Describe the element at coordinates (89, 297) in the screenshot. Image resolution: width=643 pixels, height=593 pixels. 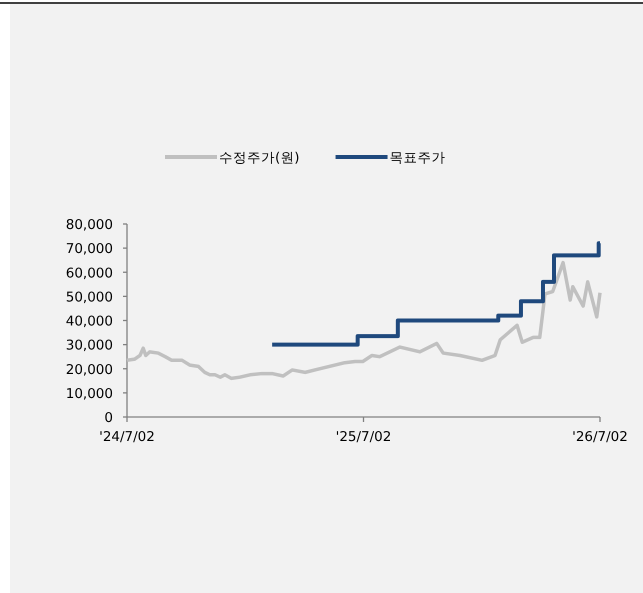
I see `y-tick-label: 50,000` at that location.